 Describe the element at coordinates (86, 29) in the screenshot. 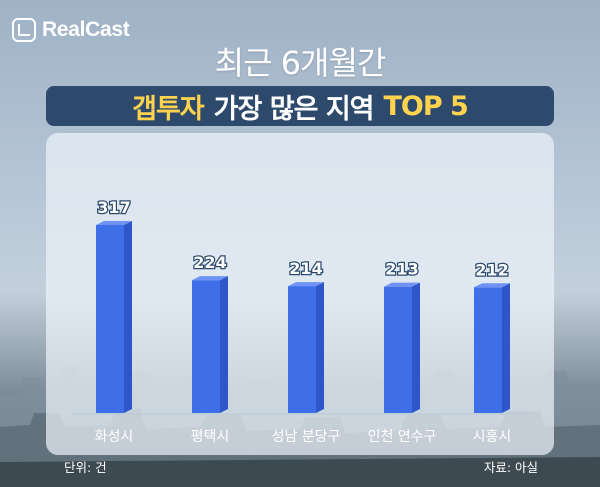

I see `brand-name: RealCast` at that location.